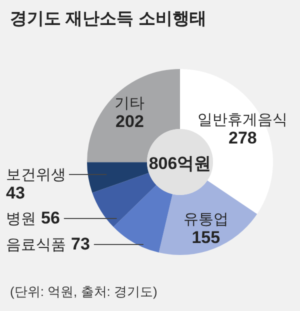  What do you see at coordinates (180, 163) in the screenshot?
I see `text: 806억원` at bounding box center [180, 163].